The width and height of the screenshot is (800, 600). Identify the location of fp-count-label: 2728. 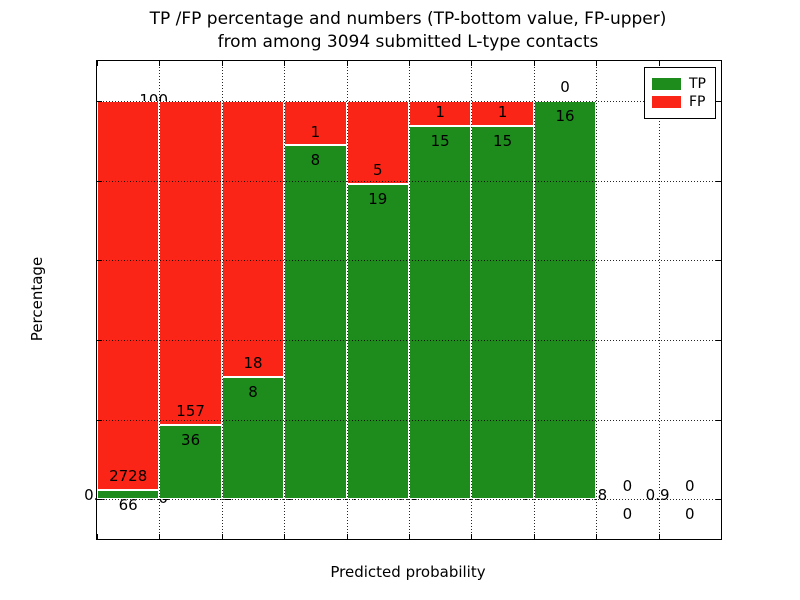
(128, 476).